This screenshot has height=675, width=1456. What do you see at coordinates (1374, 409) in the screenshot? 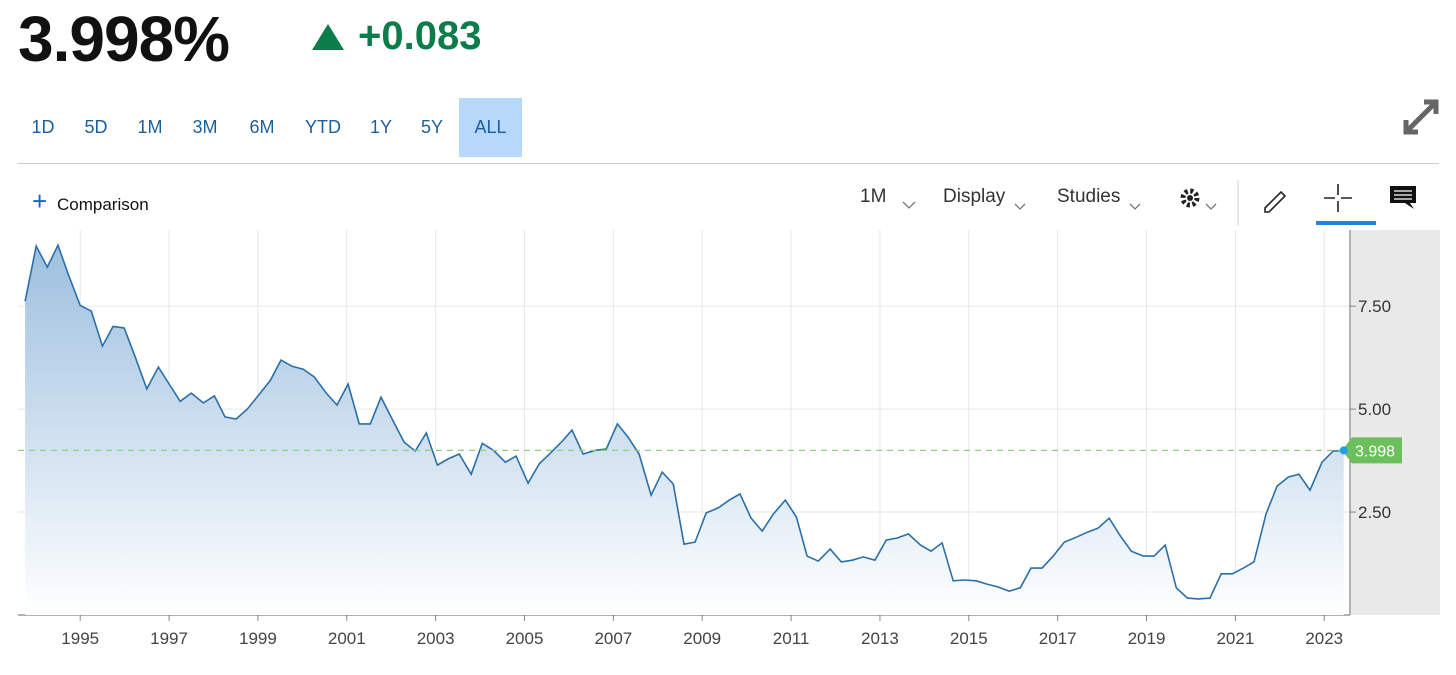
I see `y-tick-label: 5.00` at bounding box center [1374, 409].